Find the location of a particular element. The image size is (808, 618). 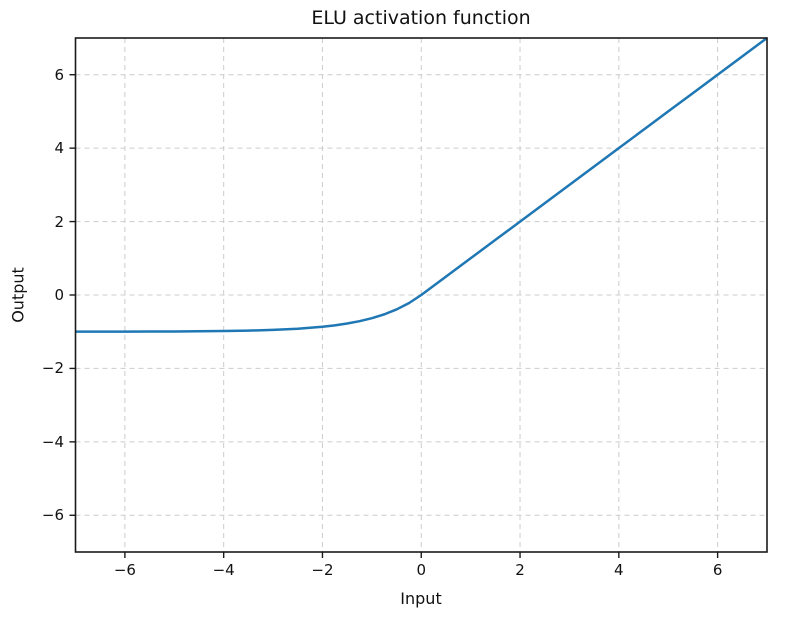

y-tick-label: 4 is located at coordinates (59, 148).